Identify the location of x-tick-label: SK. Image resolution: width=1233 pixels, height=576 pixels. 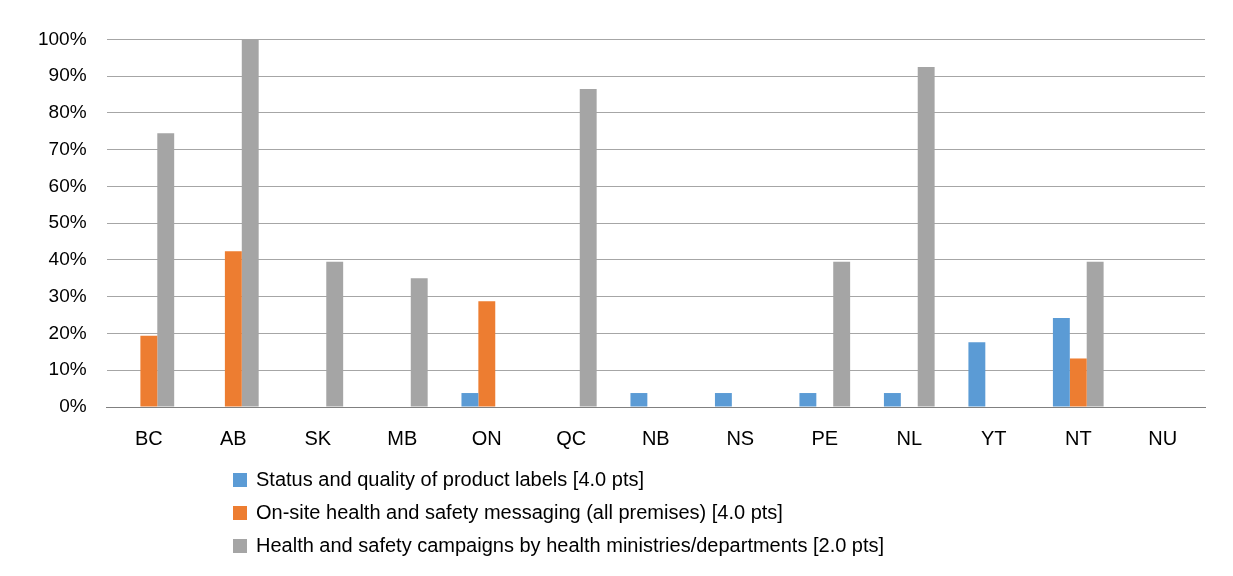
(318, 437).